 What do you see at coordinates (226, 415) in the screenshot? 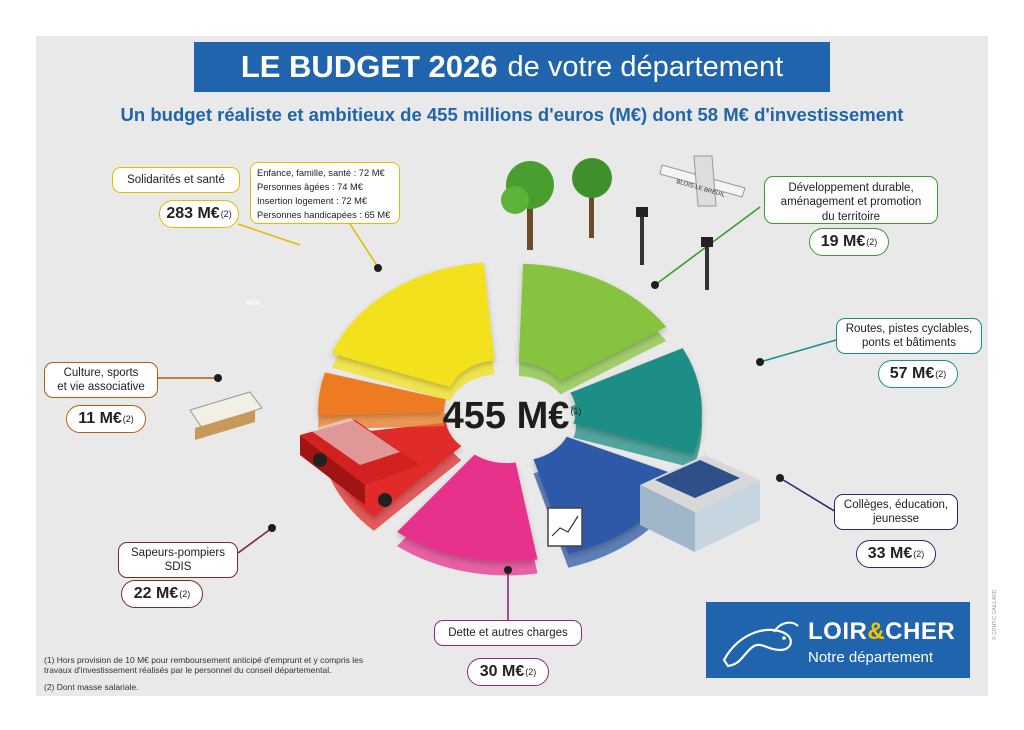
I see `books-illustration` at bounding box center [226, 415].